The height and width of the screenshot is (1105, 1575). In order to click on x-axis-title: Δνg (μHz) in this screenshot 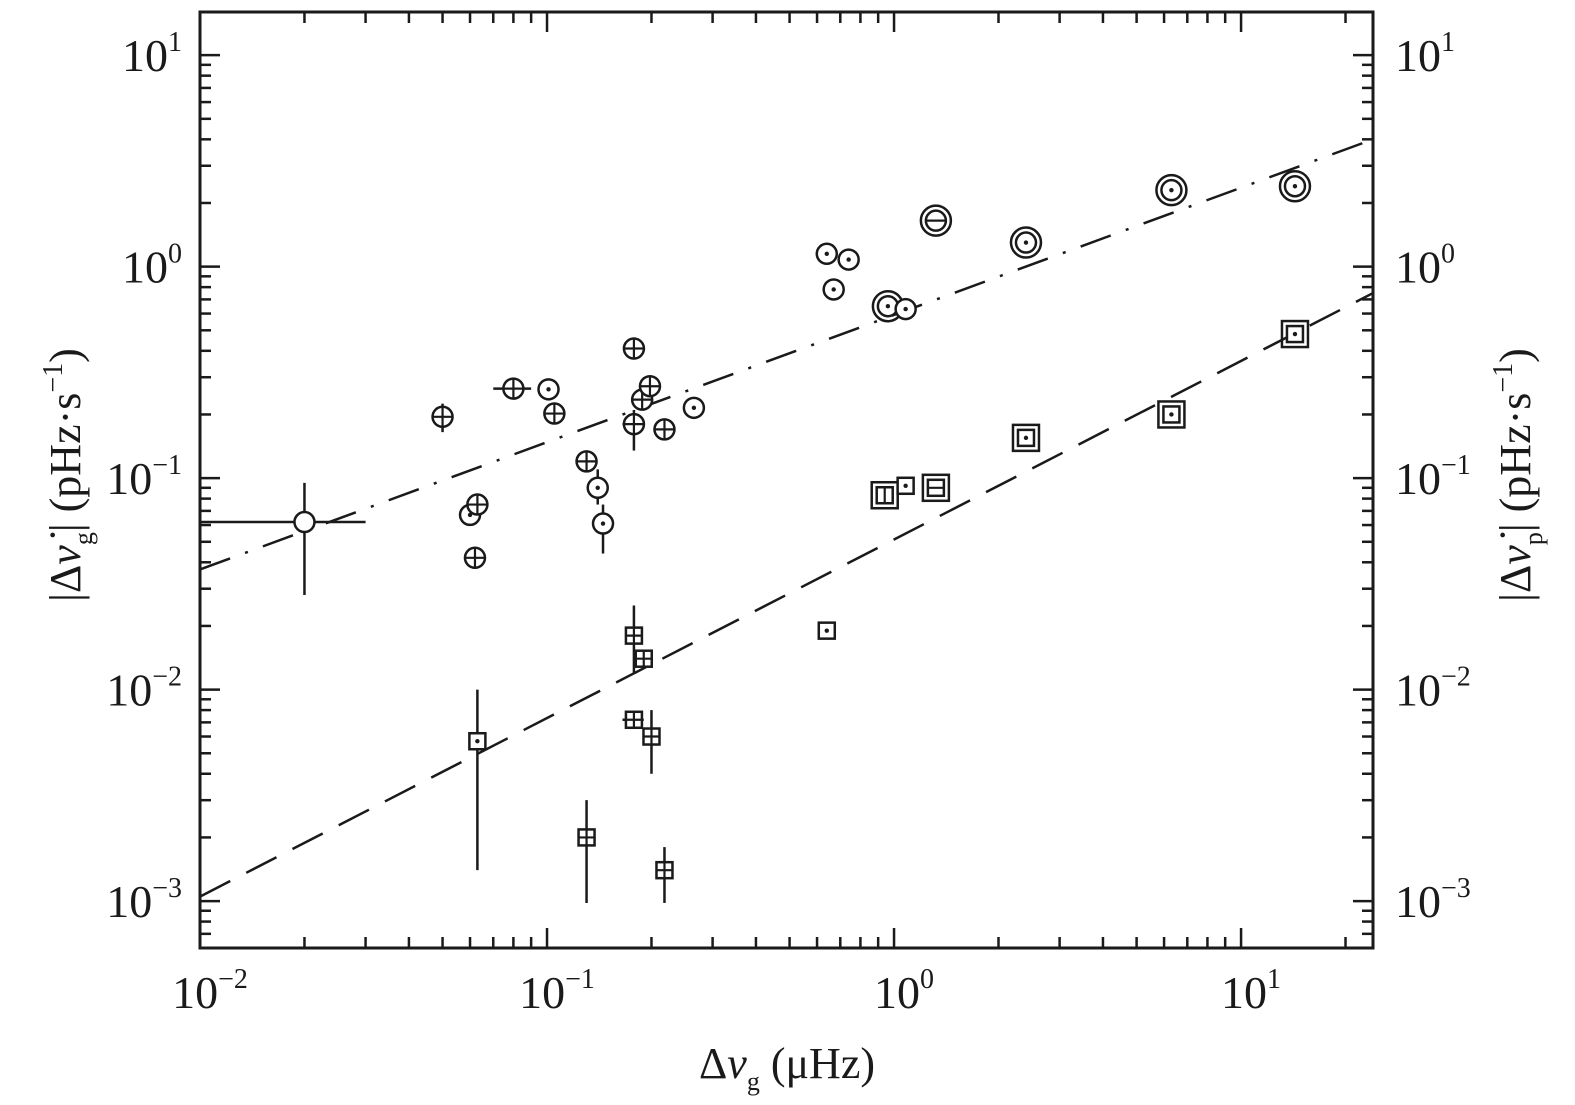, I will do `click(787, 1067)`.